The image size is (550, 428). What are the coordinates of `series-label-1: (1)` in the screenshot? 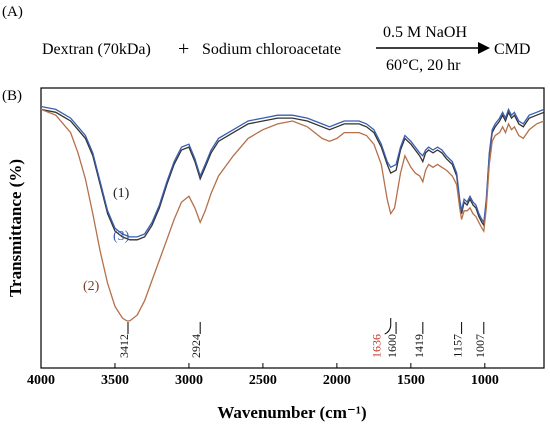 It's located at (121, 193).